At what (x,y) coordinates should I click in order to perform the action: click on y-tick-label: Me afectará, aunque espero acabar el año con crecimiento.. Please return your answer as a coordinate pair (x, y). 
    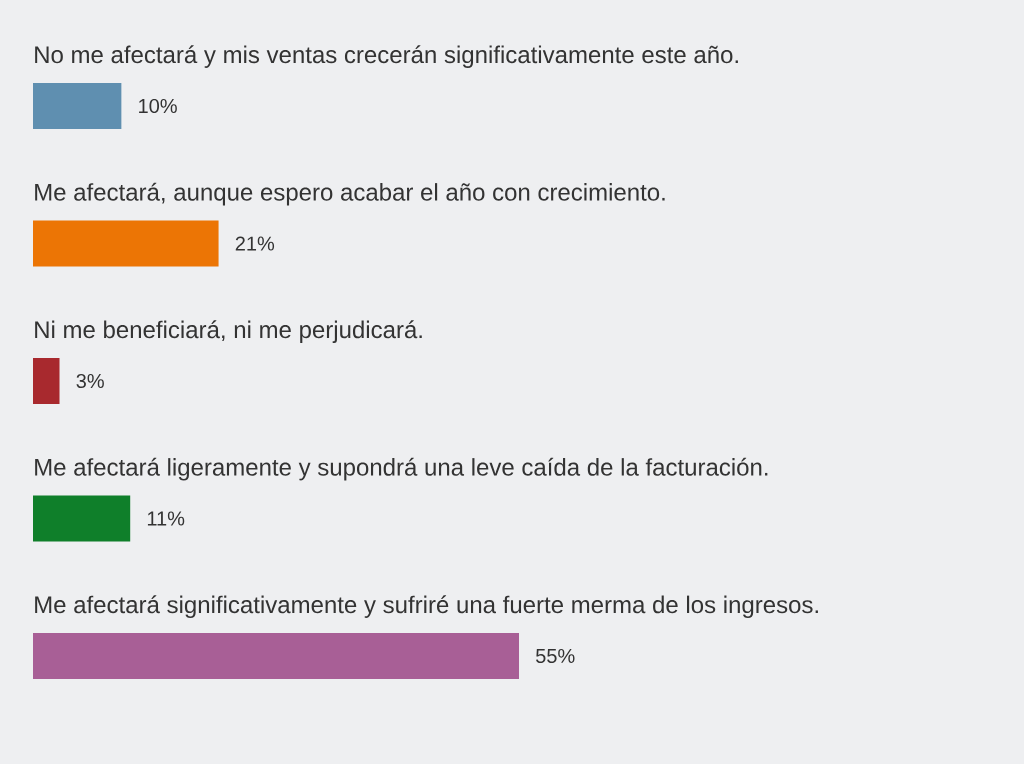
    Looking at the image, I should click on (350, 194).